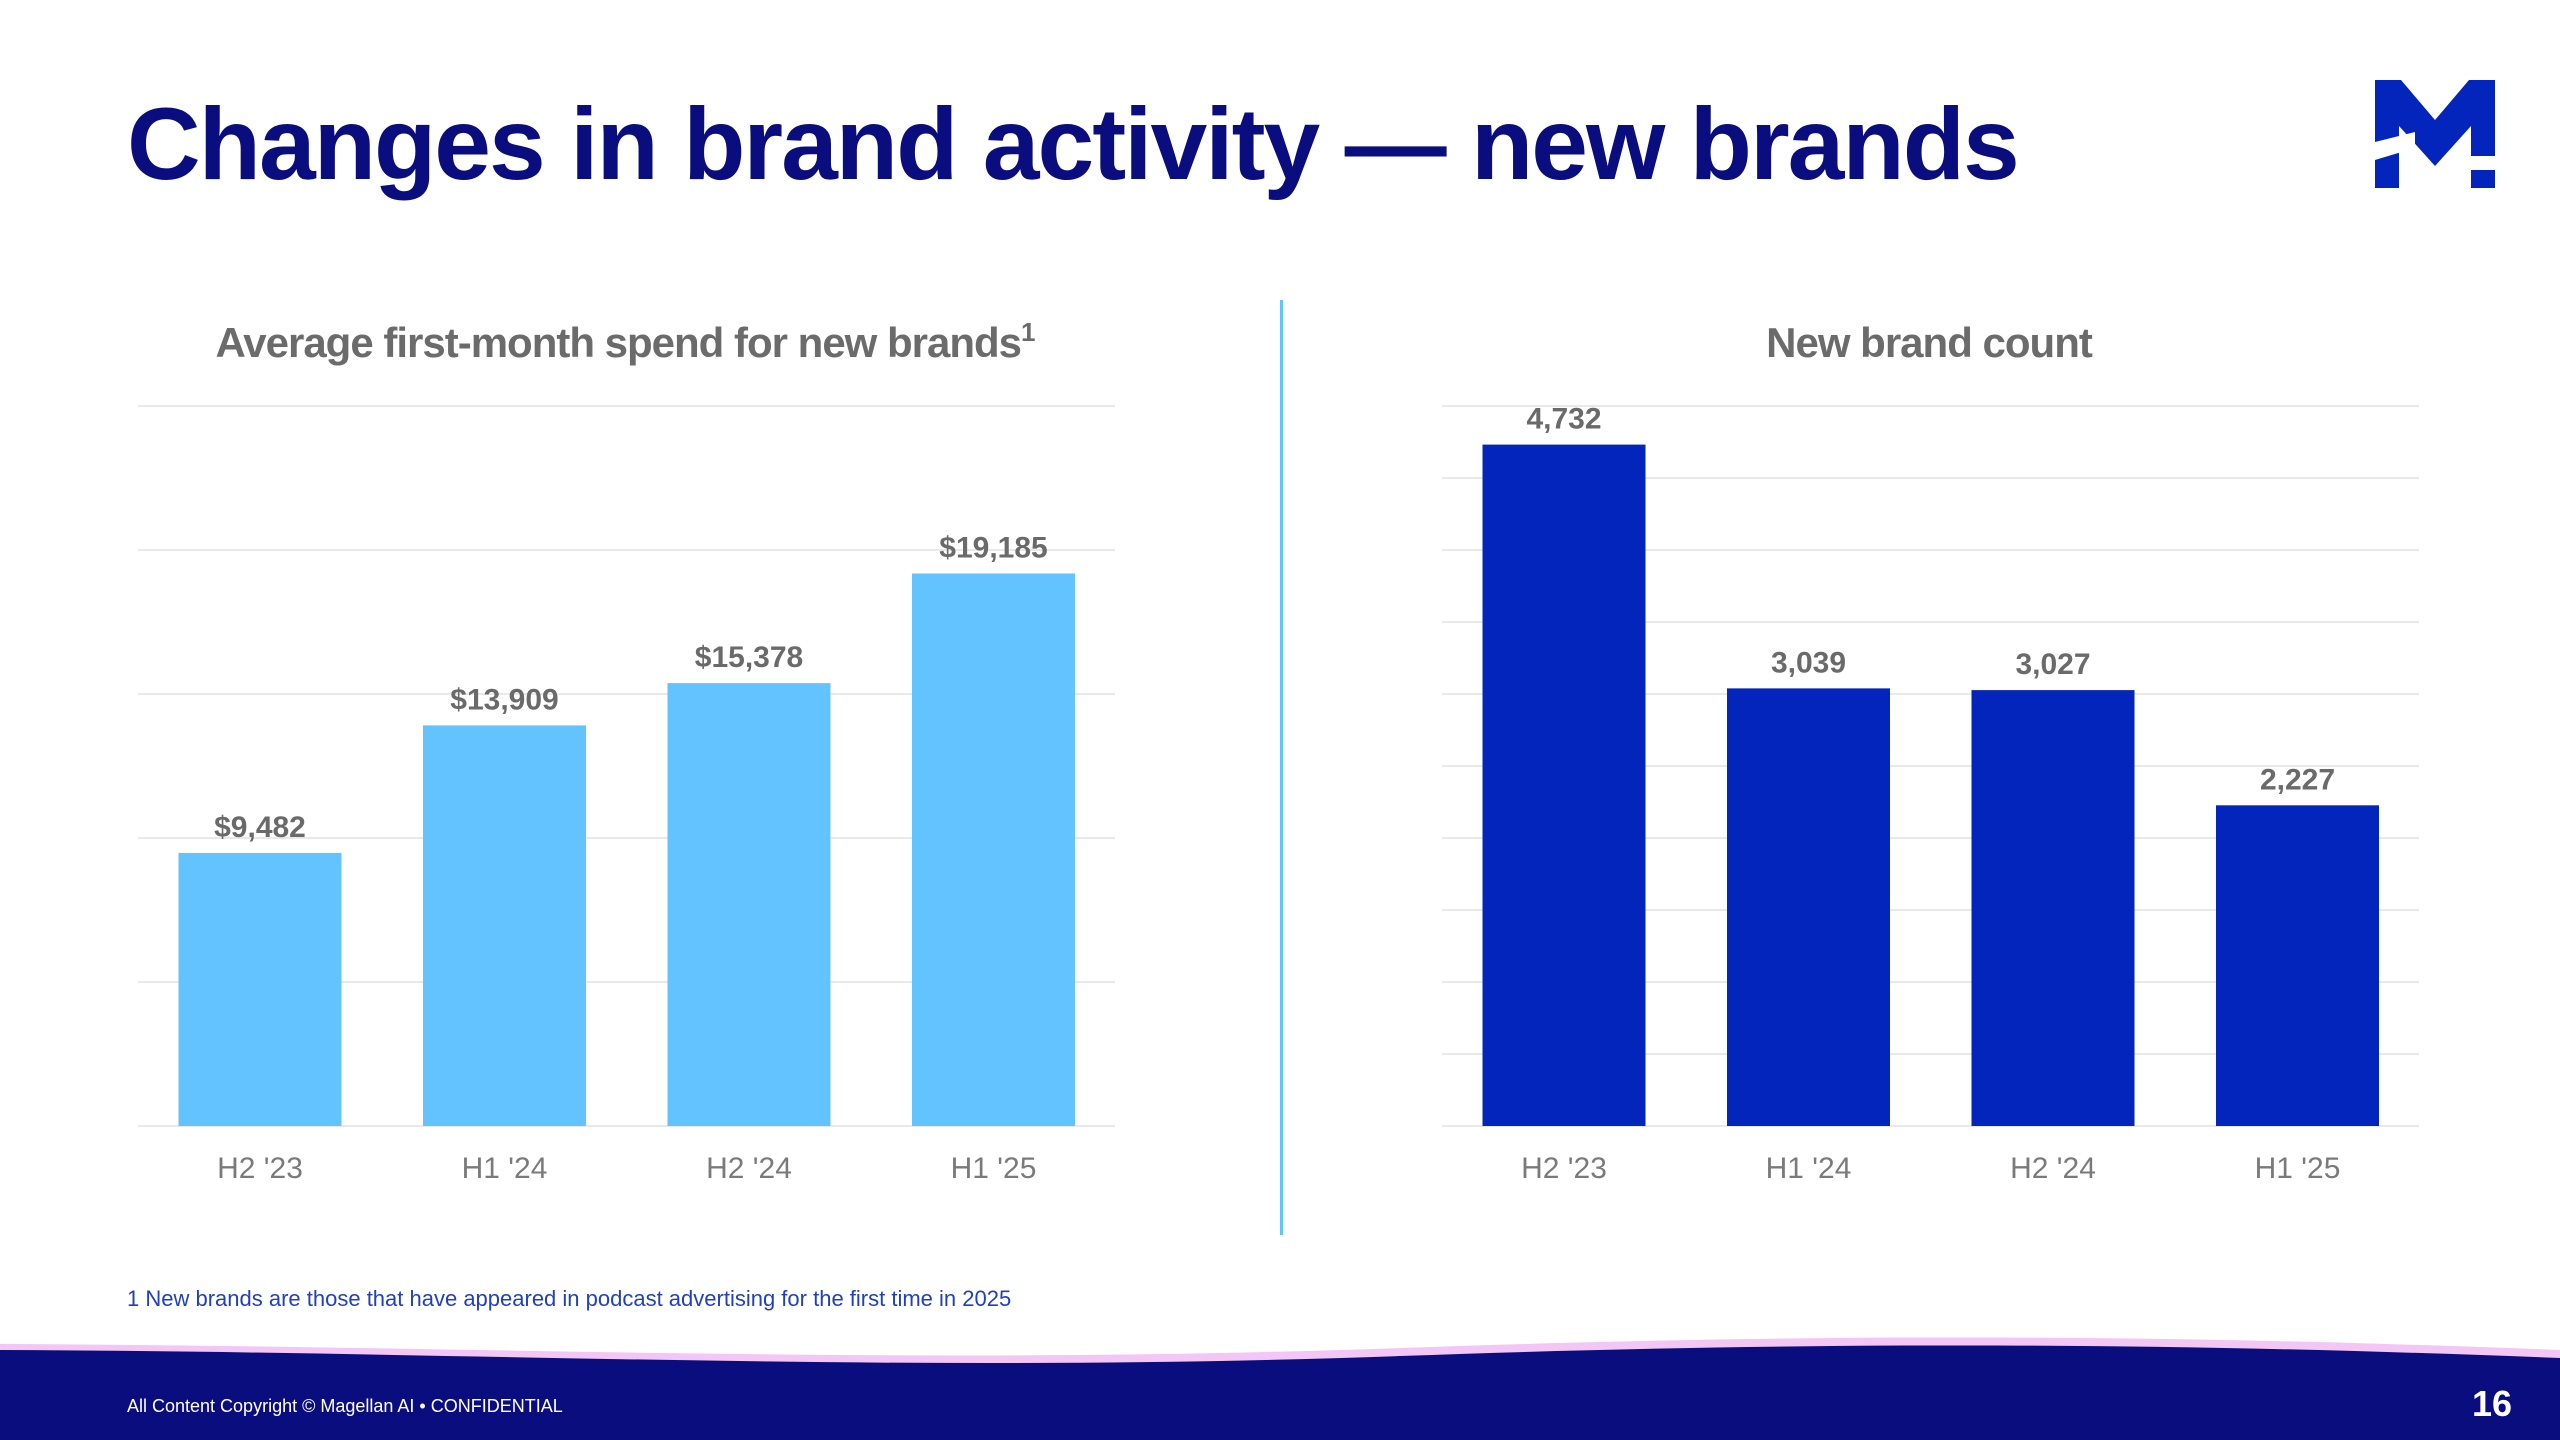 This screenshot has height=1440, width=2560. What do you see at coordinates (1028, 332) in the screenshot?
I see `footnote-marker: 1` at bounding box center [1028, 332].